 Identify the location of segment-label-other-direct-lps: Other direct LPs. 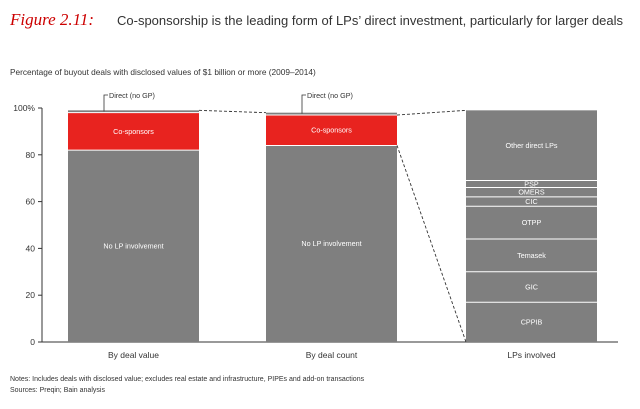
(532, 145).